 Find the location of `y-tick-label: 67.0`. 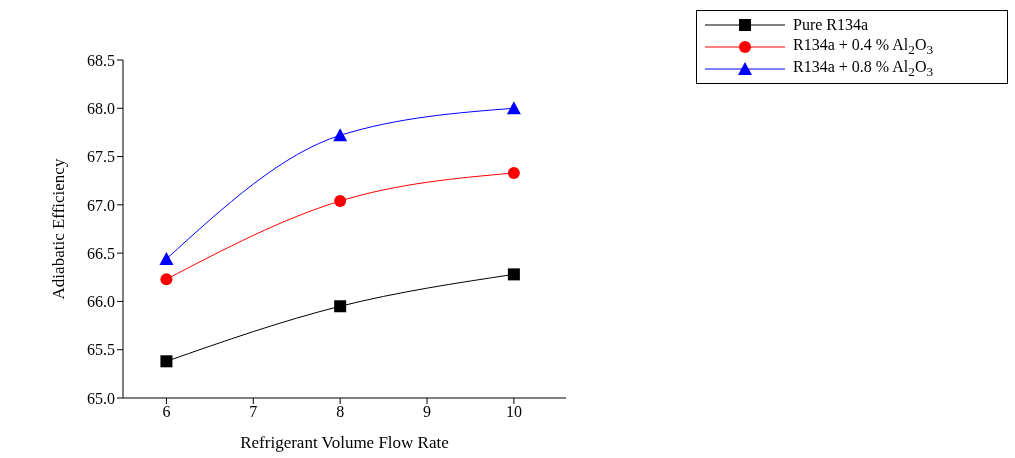

y-tick-label: 67.0 is located at coordinates (101, 205).